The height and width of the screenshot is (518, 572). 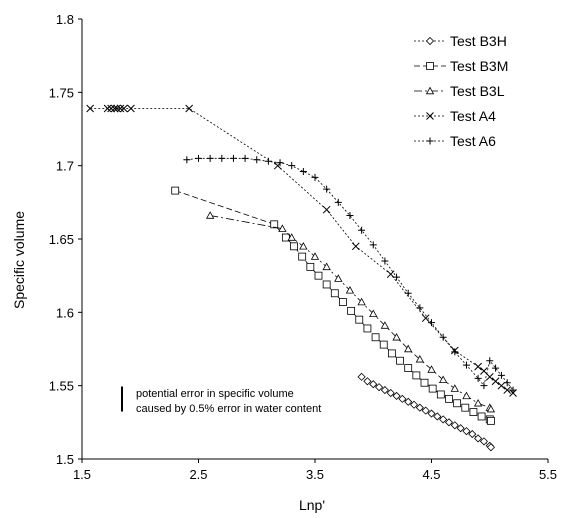 What do you see at coordinates (198, 474) in the screenshot?
I see `x-tick-label: 2.5` at bounding box center [198, 474].